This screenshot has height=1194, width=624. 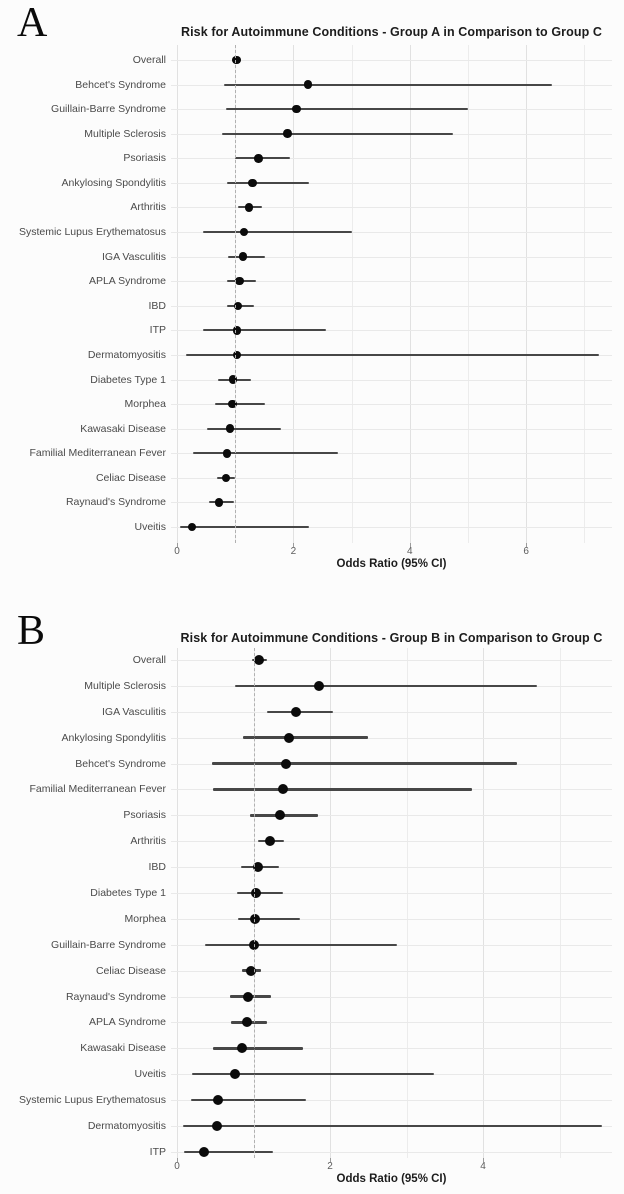 What do you see at coordinates (125, 133) in the screenshot?
I see `row-label: Multiple Sclerosis` at bounding box center [125, 133].